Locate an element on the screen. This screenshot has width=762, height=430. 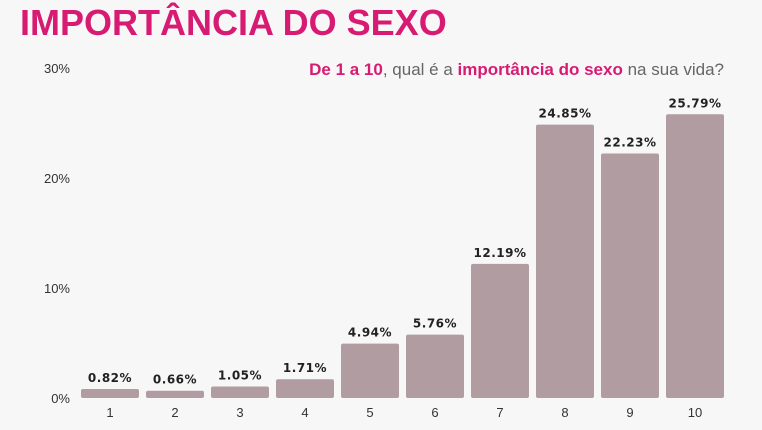
data-label: 25.79% is located at coordinates (695, 103).